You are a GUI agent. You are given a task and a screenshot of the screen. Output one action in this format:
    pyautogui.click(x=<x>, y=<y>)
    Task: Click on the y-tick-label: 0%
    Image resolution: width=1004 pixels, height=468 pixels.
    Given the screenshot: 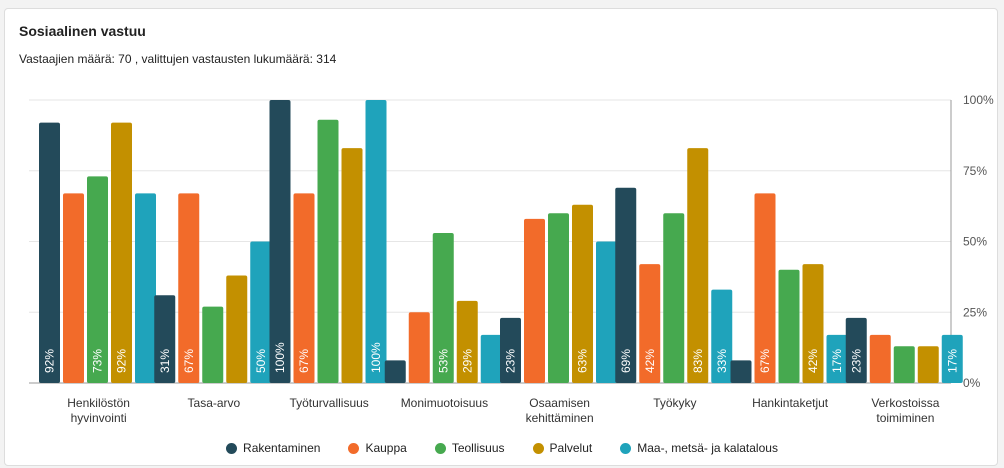 What is the action you would take?
    pyautogui.click(x=972, y=383)
    